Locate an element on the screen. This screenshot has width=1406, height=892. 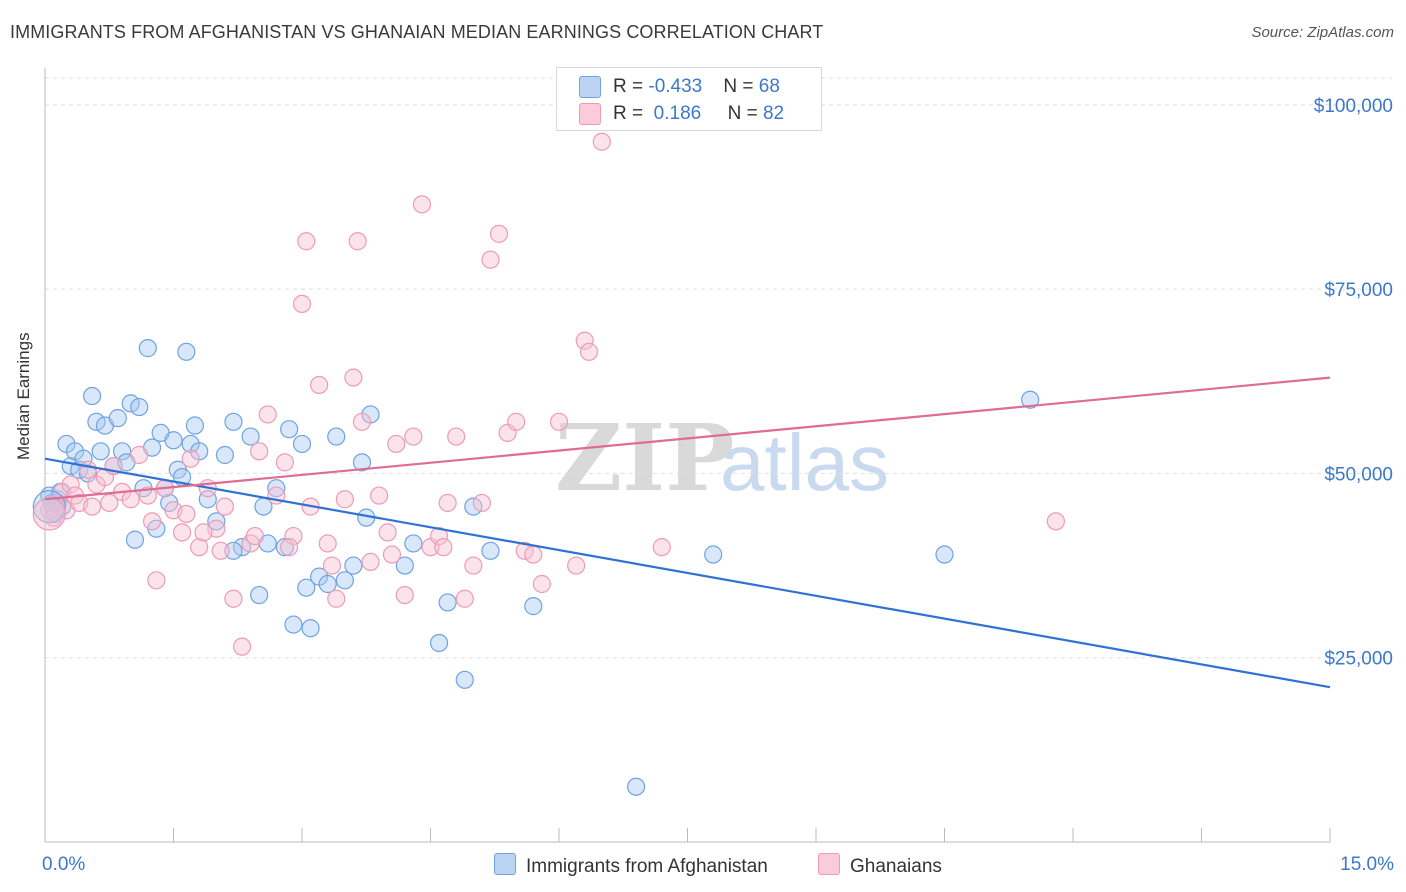
legend-n-label: N = is located at coordinates (741, 86).